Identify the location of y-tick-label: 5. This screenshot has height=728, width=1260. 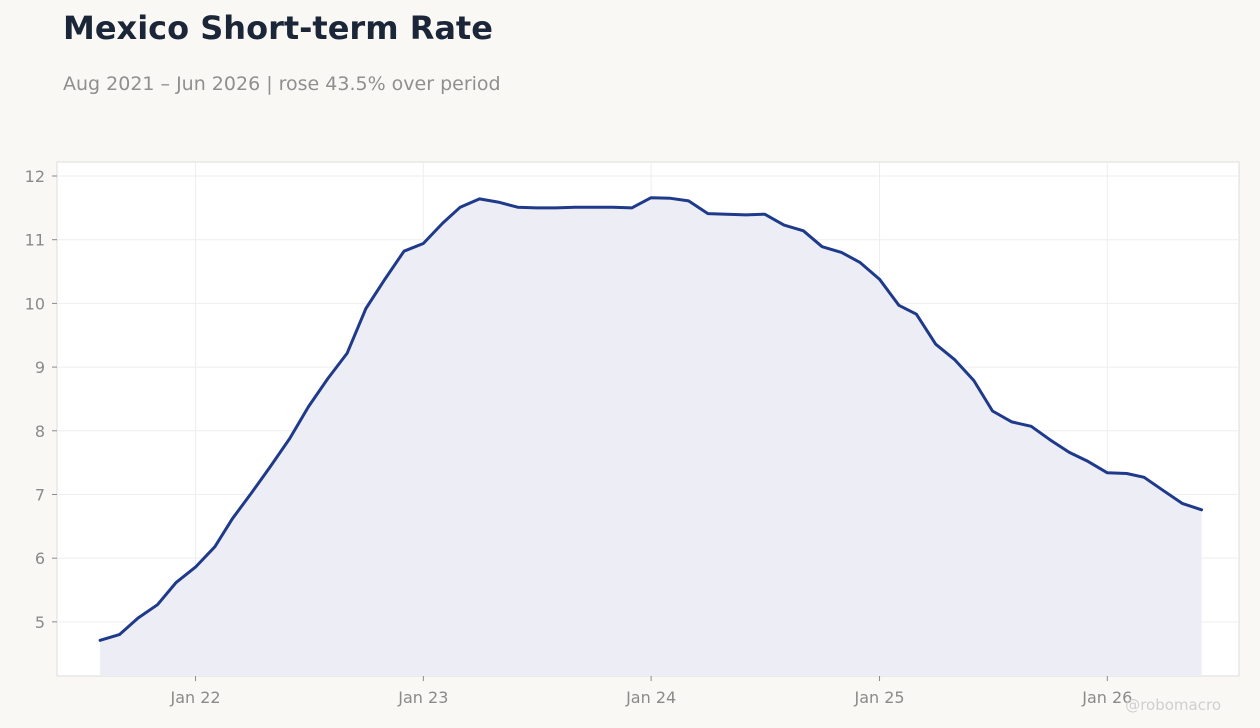
(40, 622).